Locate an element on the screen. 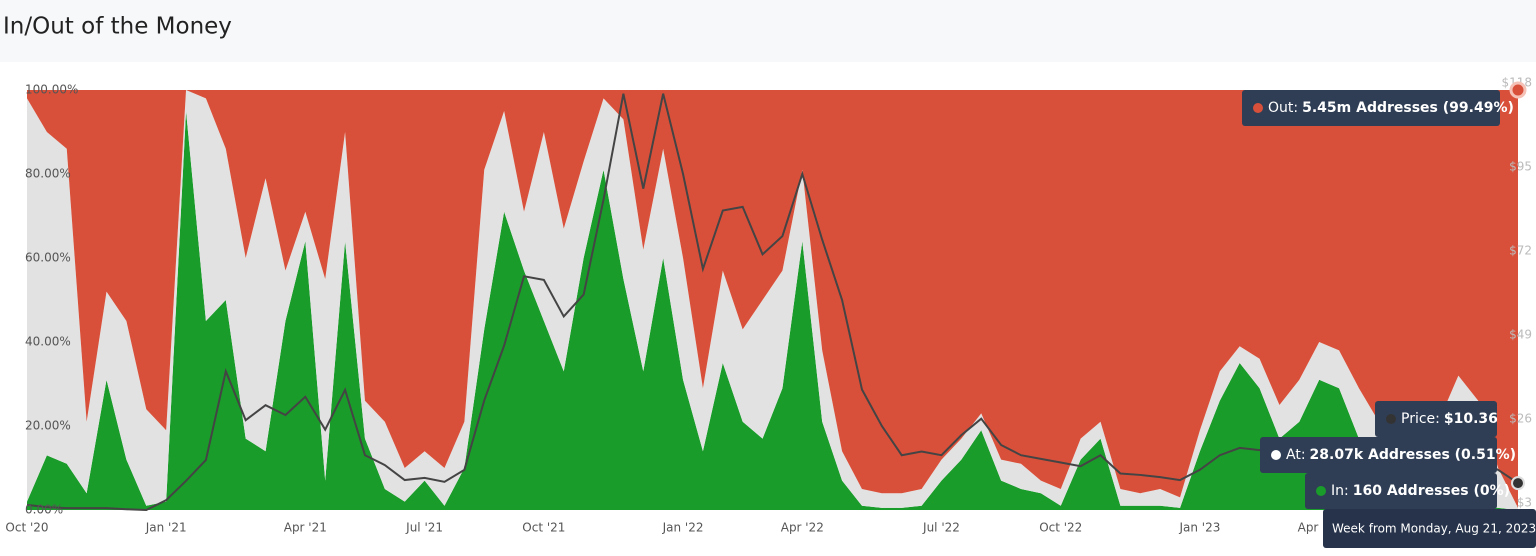 The image size is (1536, 556). x-tick-label: Jul '21 is located at coordinates (424, 528).